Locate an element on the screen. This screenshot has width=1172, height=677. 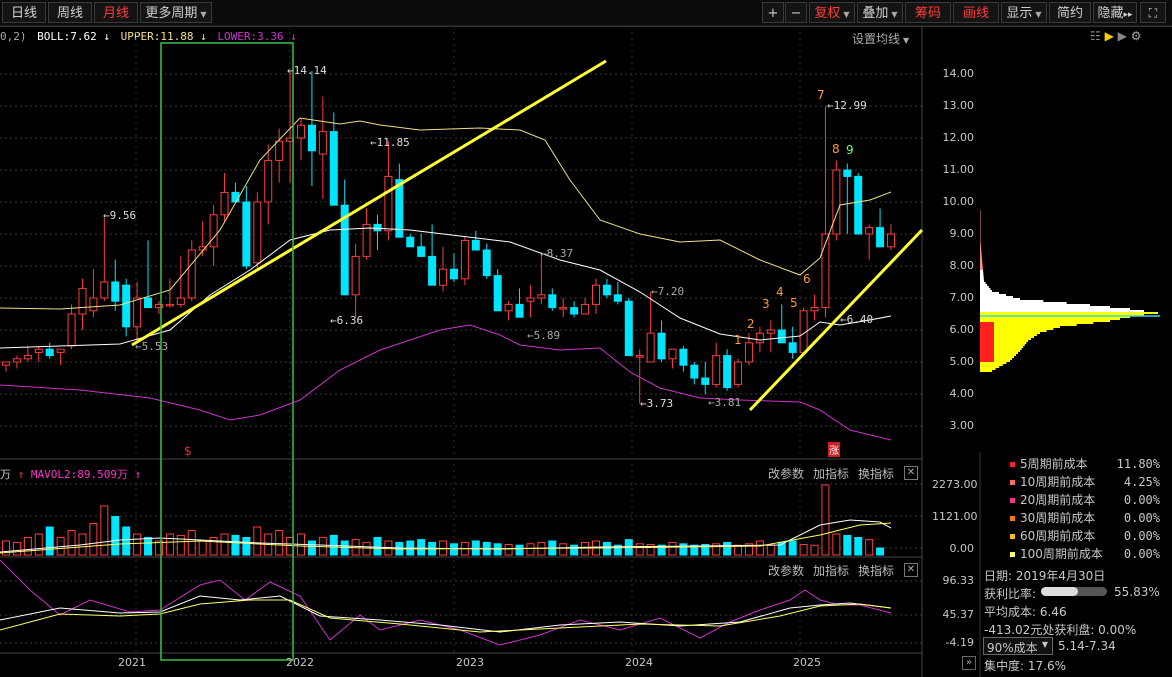
price-annotation: ←14.14 is located at coordinates (307, 70).